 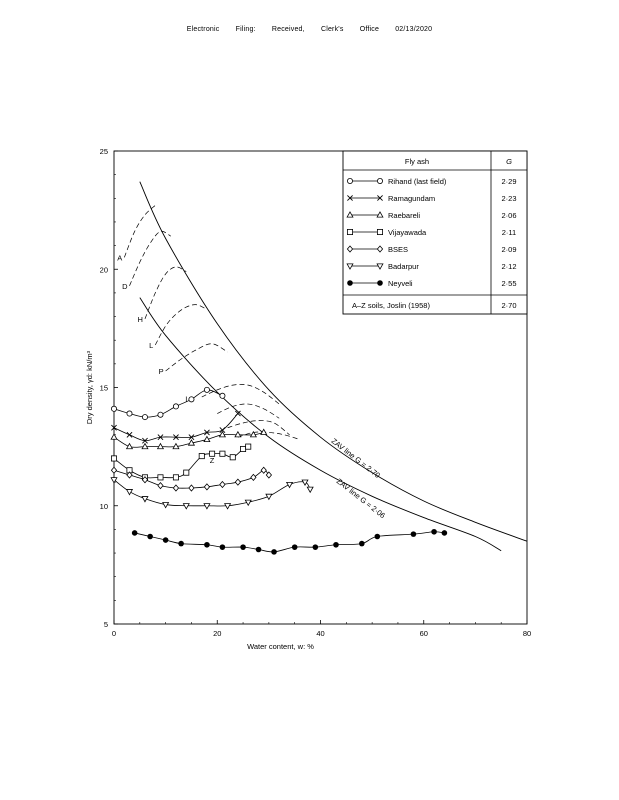 I want to click on filing-stamp-word: Electronic, so click(x=203, y=29).